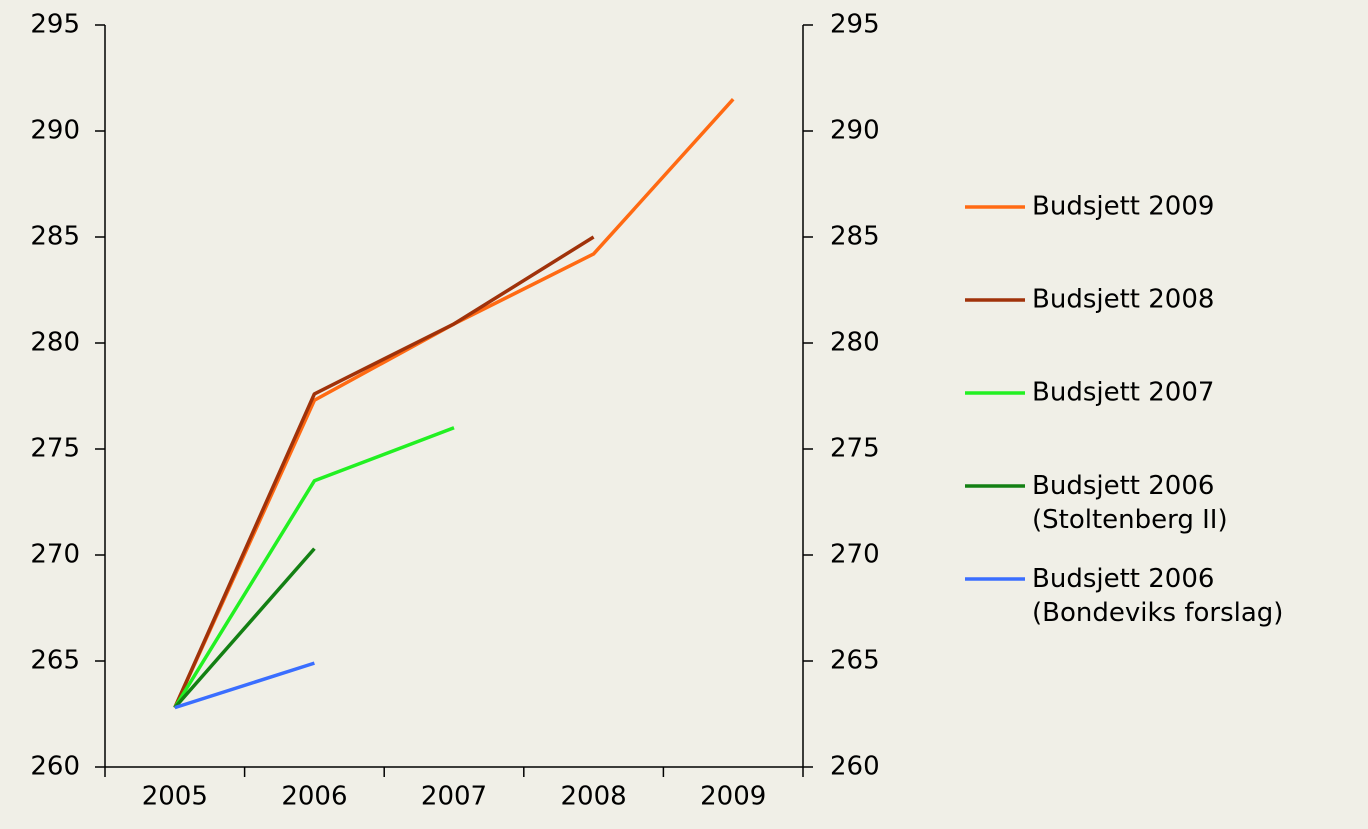 The image size is (1368, 829). Describe the element at coordinates (855, 25) in the screenshot. I see `y2-tick-label: 295` at that location.